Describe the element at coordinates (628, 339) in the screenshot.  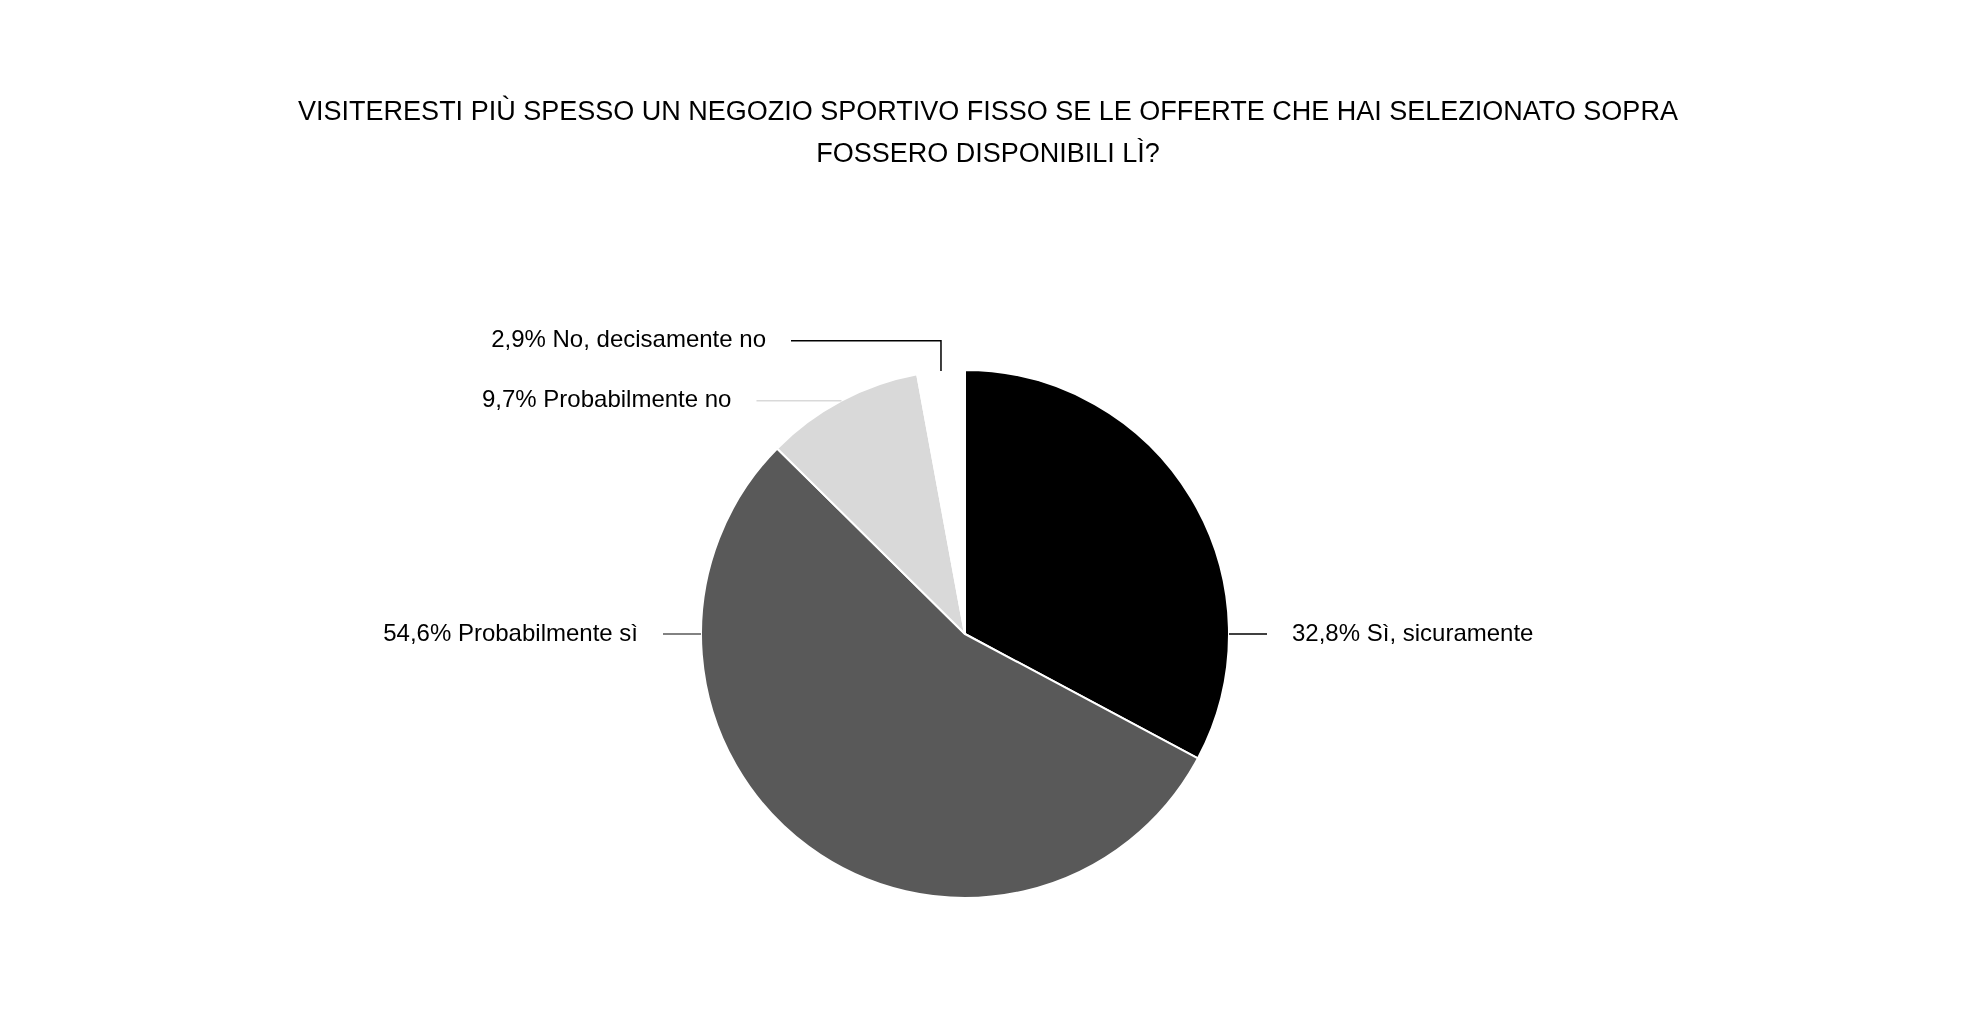
I see `slice-label: 2,9% No, decisamente no` at that location.